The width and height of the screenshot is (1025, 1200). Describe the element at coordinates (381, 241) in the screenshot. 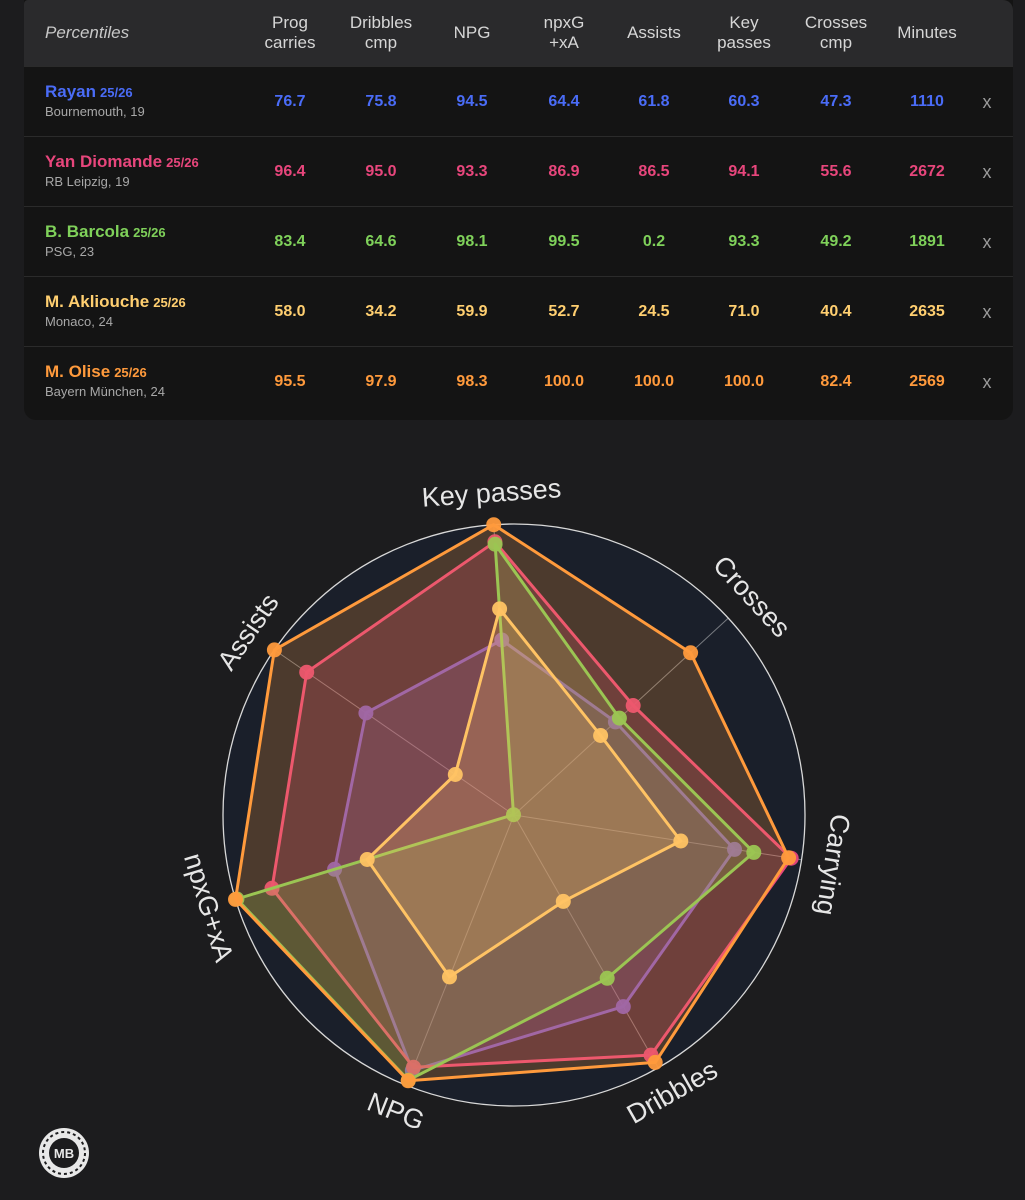

I see `table-cell: 64.6` at that location.